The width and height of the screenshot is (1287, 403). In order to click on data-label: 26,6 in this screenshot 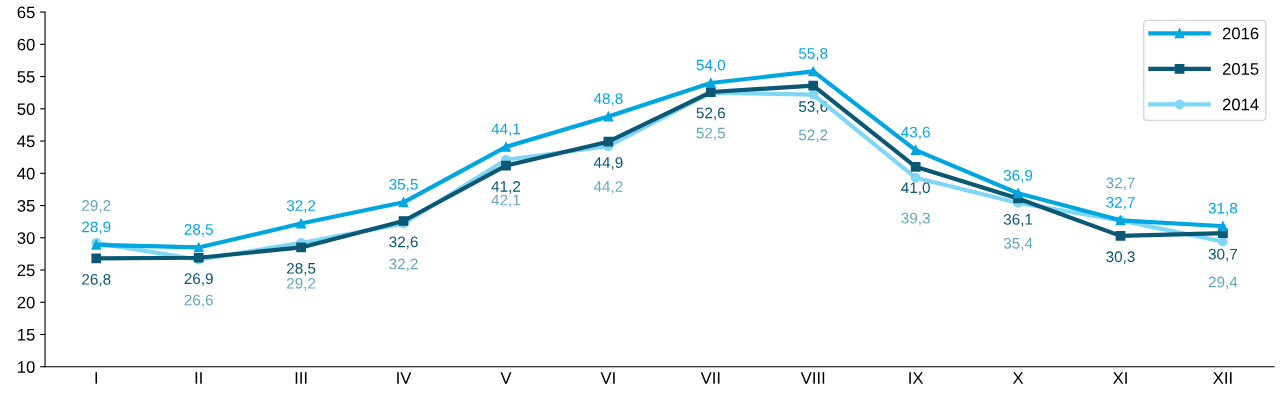, I will do `click(198, 301)`.